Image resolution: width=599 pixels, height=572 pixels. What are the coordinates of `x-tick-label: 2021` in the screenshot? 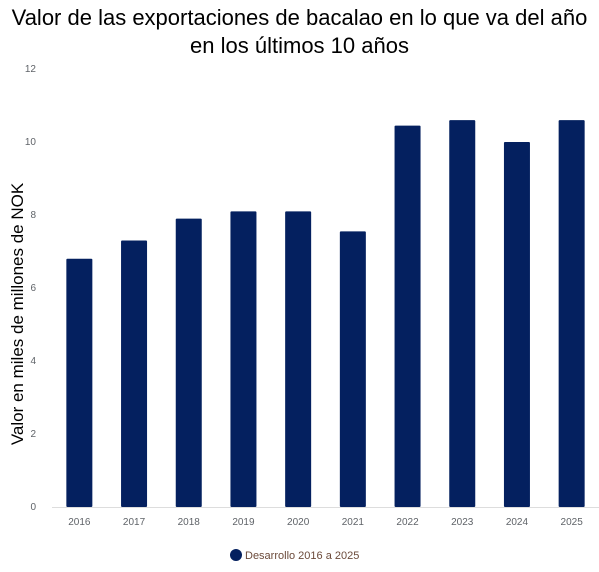 It's located at (353, 522).